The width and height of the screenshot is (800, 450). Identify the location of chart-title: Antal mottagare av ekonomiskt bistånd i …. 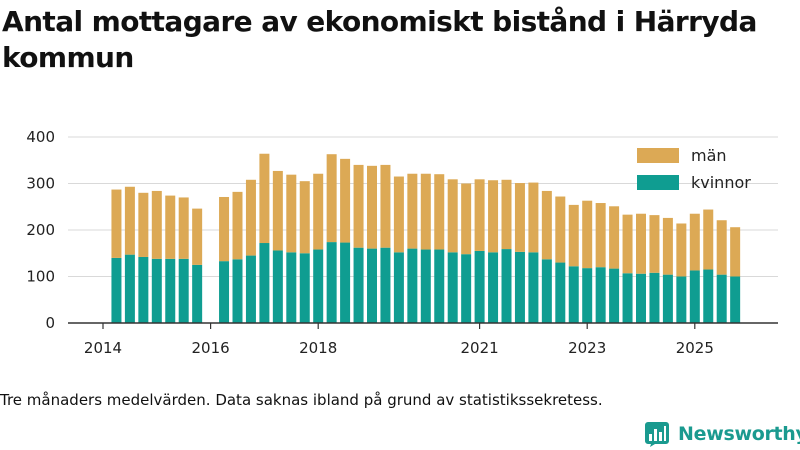
(379, 39).